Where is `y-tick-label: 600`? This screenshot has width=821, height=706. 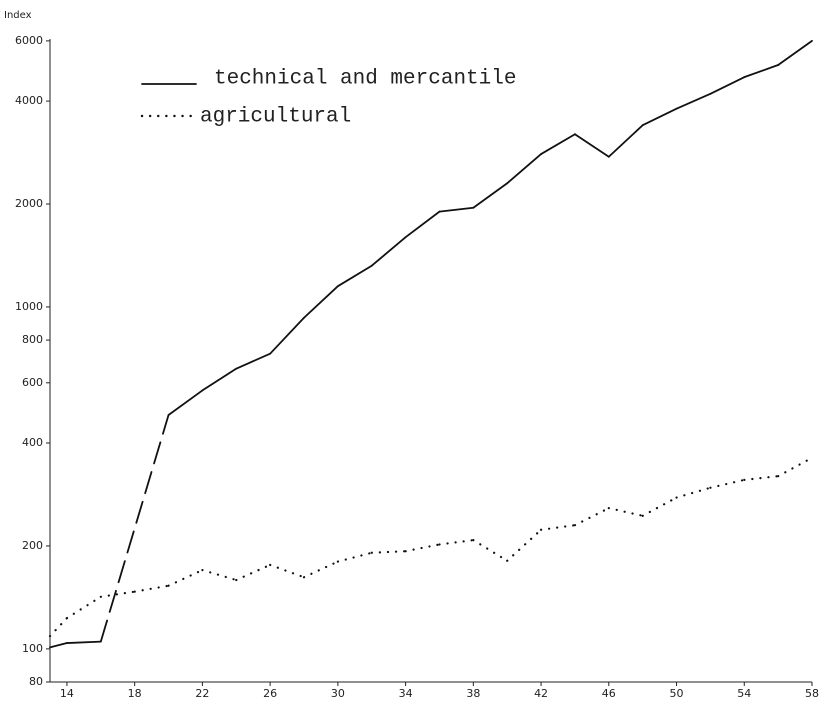
y-tick-label: 600 is located at coordinates (32, 382).